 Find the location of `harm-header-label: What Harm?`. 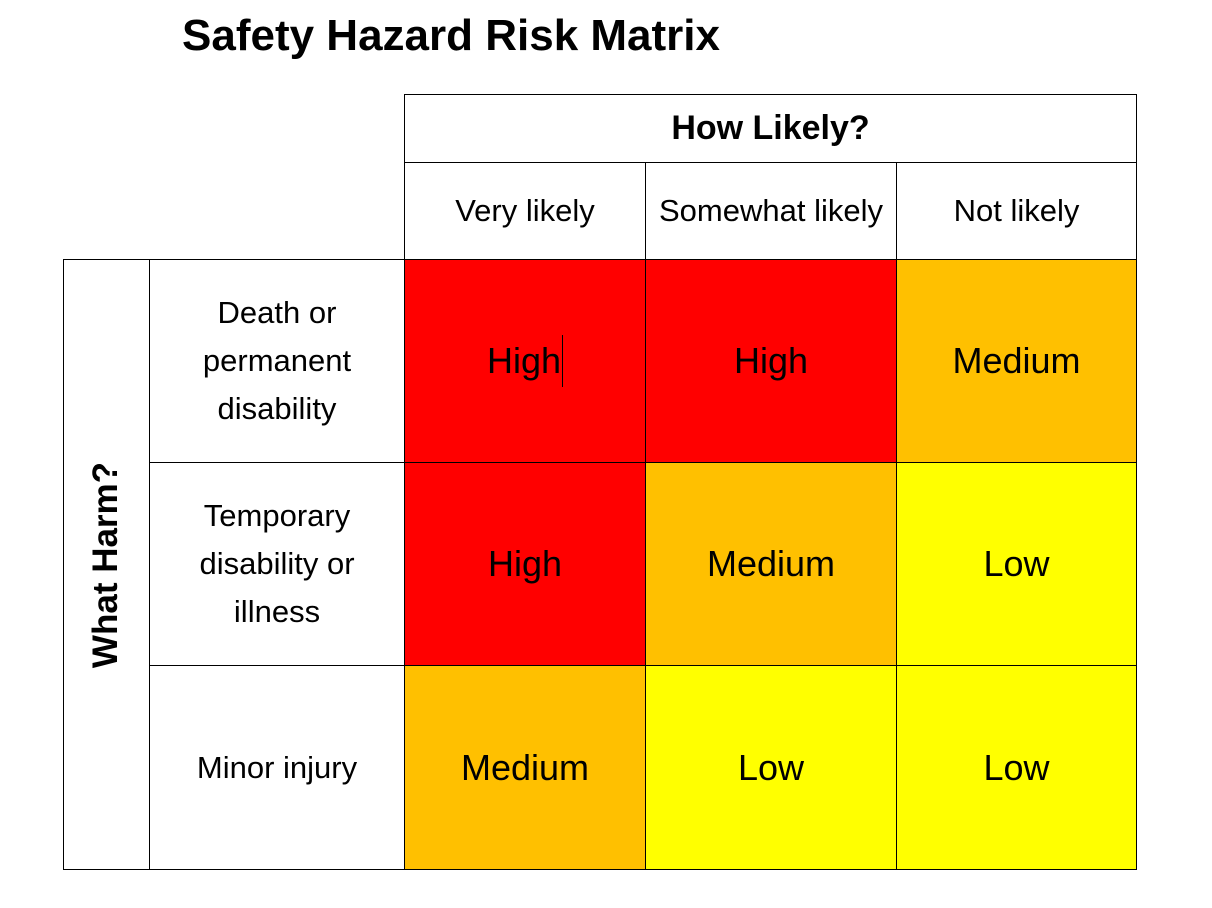

harm-header-label: What Harm? is located at coordinates (106, 564).